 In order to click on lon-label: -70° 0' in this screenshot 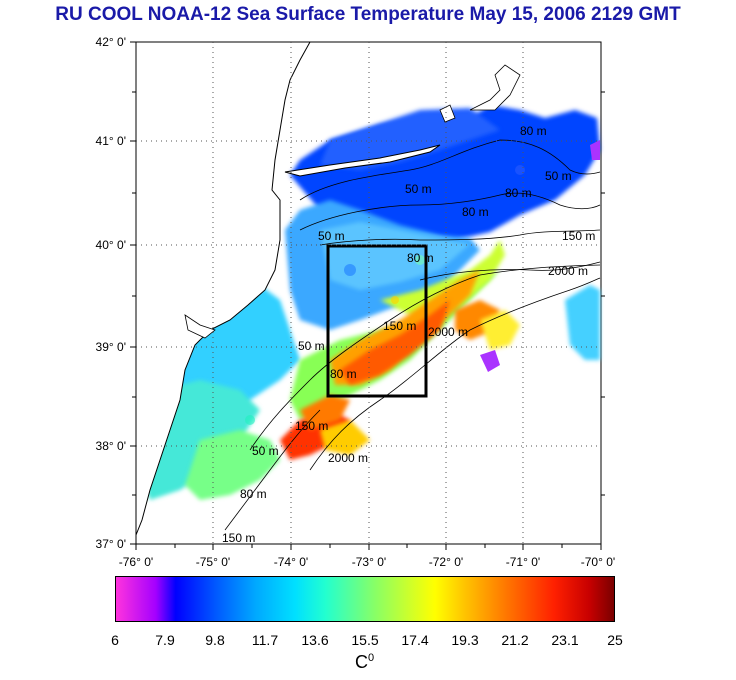, I will do `click(598, 562)`.